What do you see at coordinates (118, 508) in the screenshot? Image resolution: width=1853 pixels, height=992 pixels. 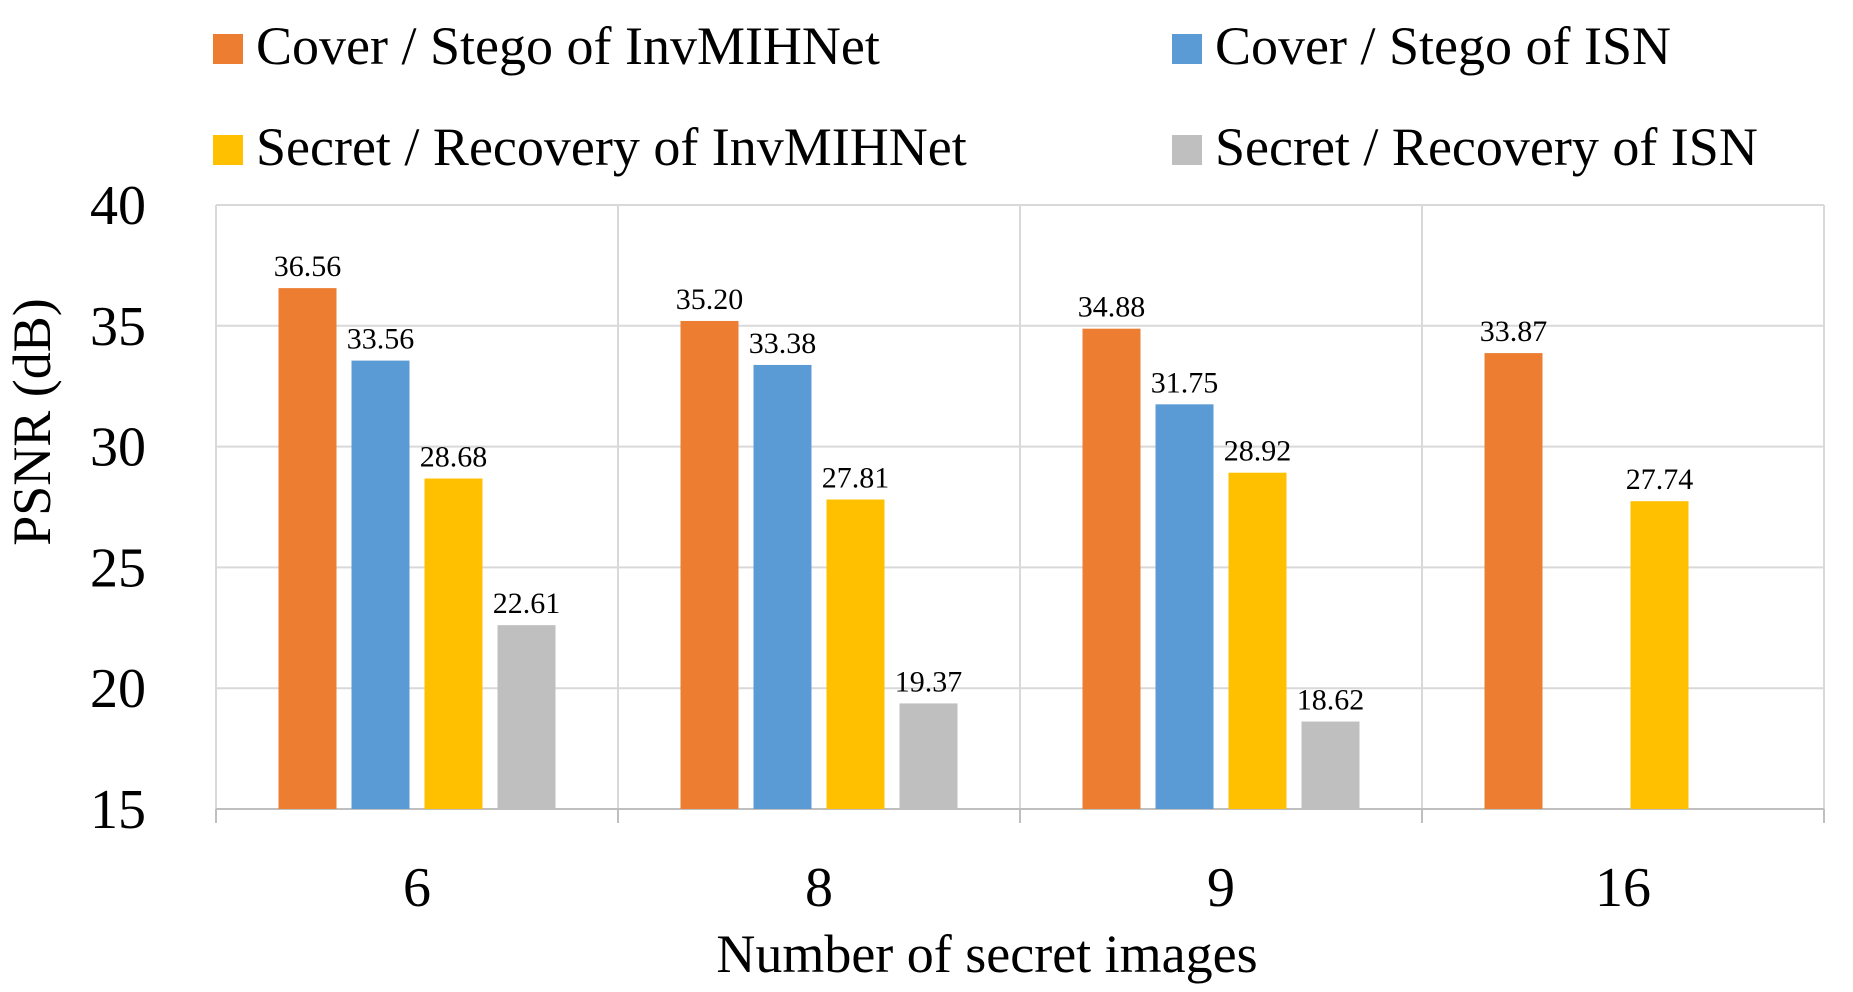 I see `y-axis-ticks: 15 20 25 30 35 40` at bounding box center [118, 508].